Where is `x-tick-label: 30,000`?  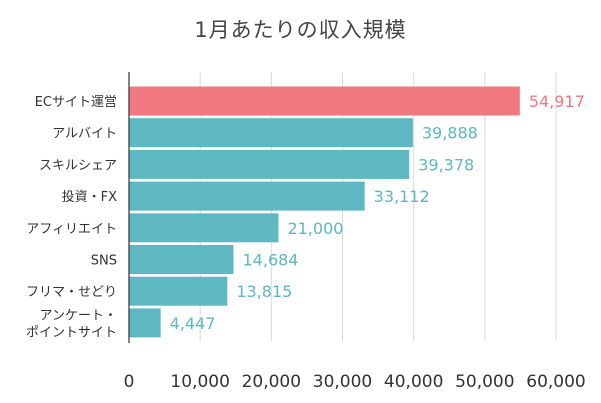 x-tick-label: 30,000 is located at coordinates (342, 382).